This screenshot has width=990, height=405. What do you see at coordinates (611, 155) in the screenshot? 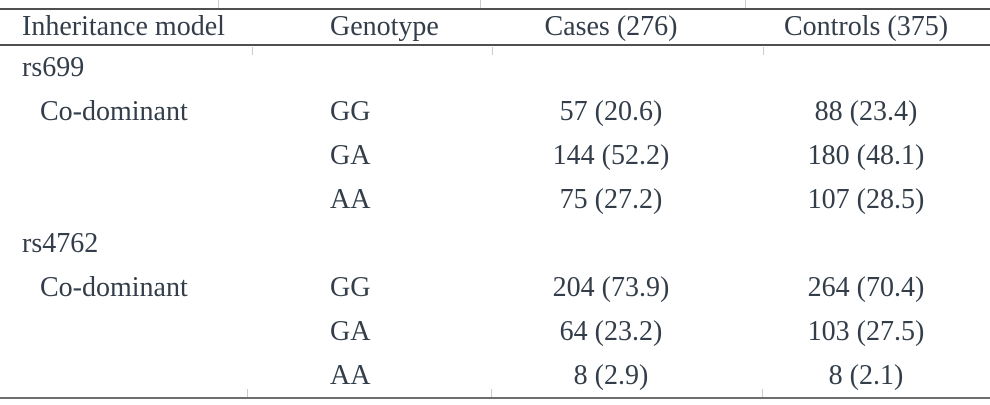
I see `cases-cell: 144 (52.2)` at bounding box center [611, 155].